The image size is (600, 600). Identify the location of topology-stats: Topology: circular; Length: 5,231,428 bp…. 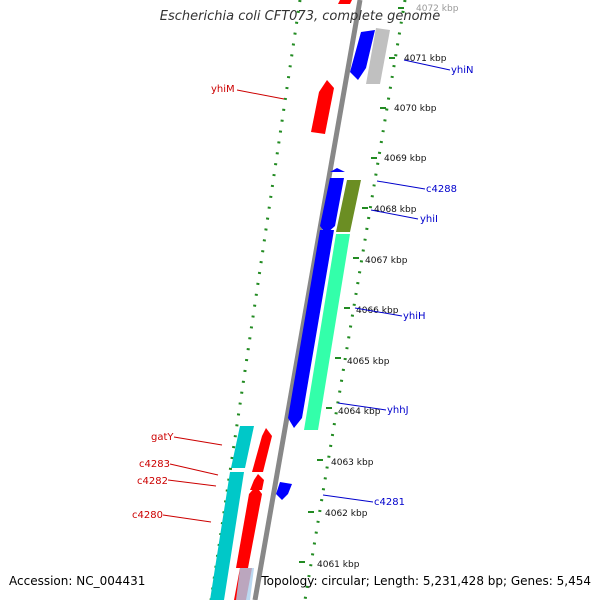
(426, 581).